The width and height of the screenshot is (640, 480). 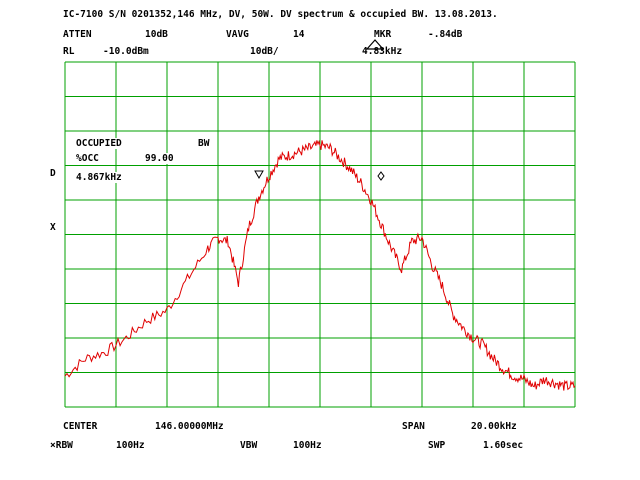 I want to click on swp-label: SWP, so click(x=437, y=445).